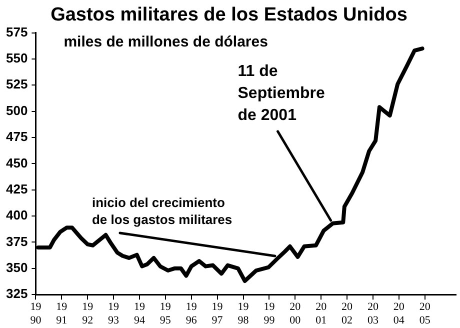 Image resolution: width=460 pixels, height=328 pixels. What do you see at coordinates (348, 313) in the screenshot?
I see `x-tick-label: 20 02` at bounding box center [348, 313].